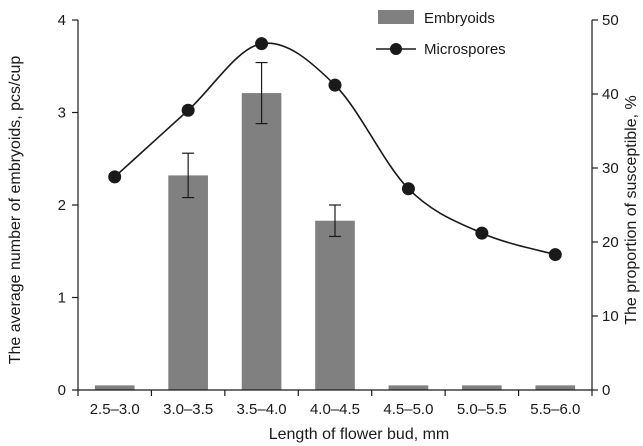  What do you see at coordinates (335, 409) in the screenshot?
I see `x-tick-label: 4.0–4.5` at bounding box center [335, 409].